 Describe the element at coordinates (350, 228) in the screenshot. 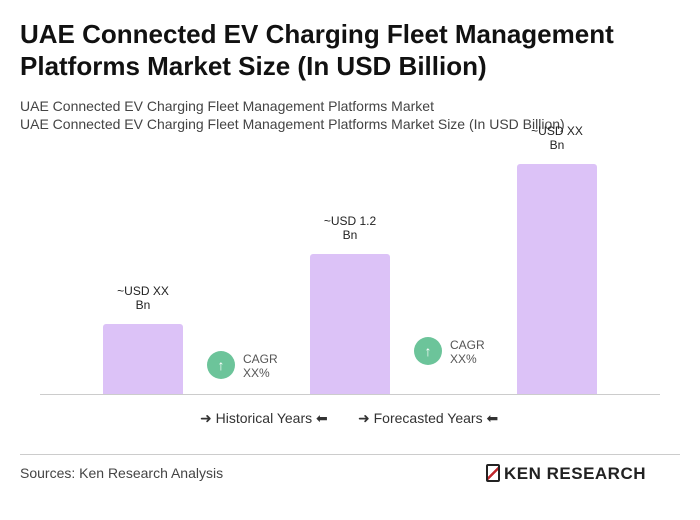

I see `value-label: ~USD 1.2 Bn` at that location.